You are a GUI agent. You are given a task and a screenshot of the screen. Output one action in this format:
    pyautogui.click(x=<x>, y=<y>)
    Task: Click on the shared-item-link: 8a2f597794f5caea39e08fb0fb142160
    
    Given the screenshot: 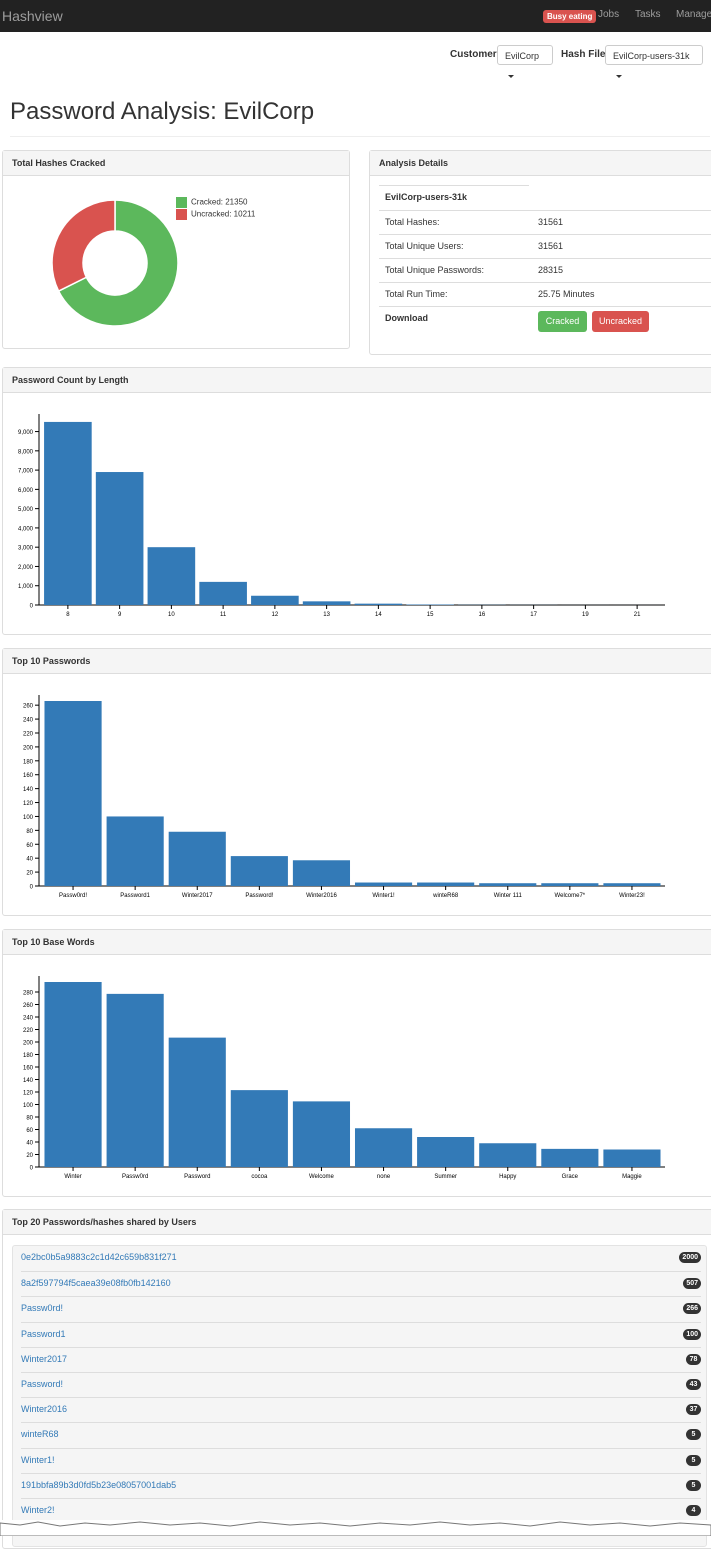 What is the action you would take?
    pyautogui.click(x=96, y=1283)
    